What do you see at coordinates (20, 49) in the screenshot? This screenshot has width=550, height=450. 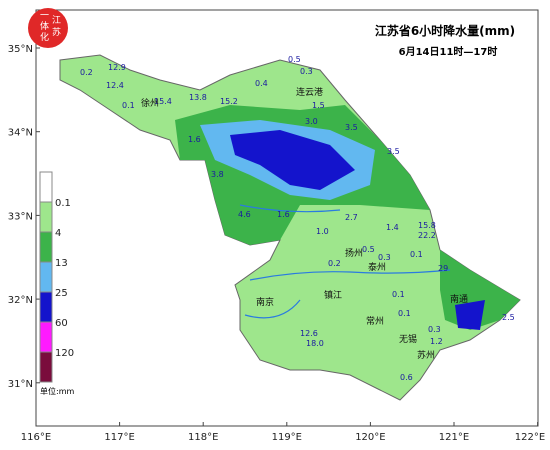 I see `lat-label: 35°N` at bounding box center [20, 49].